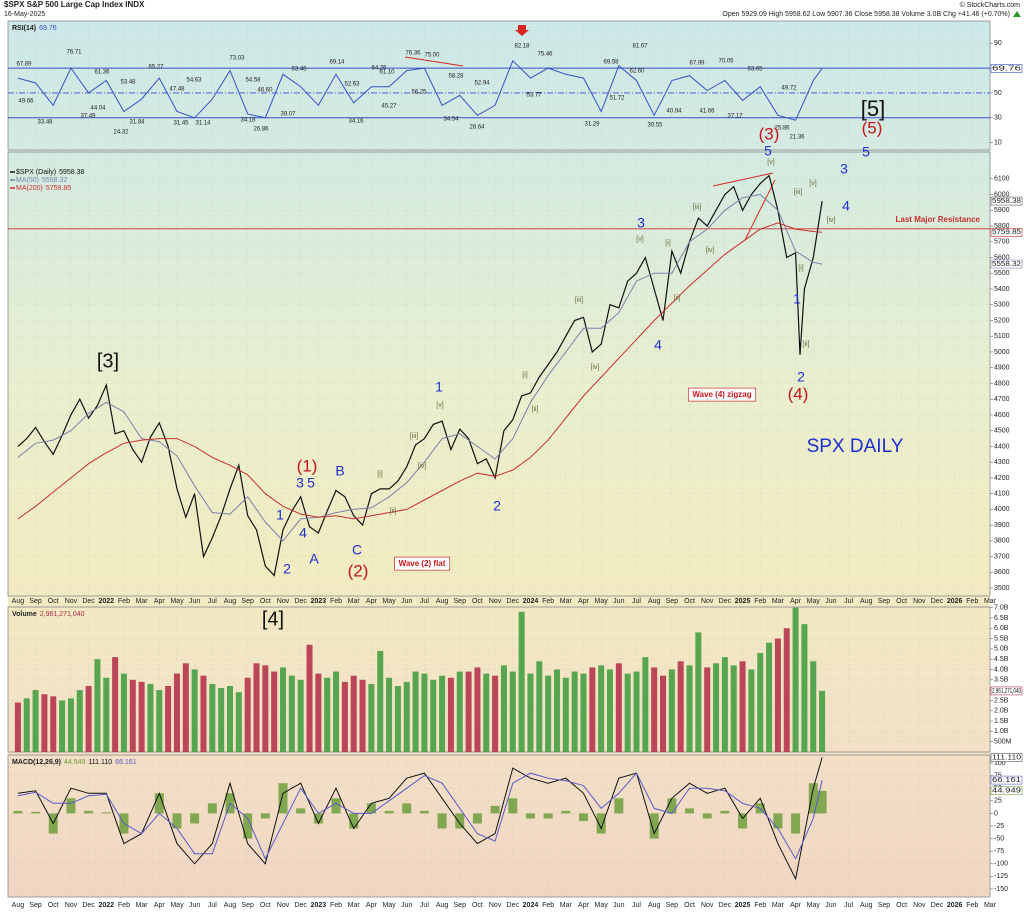 Image resolution: width=1024 pixels, height=913 pixels. I want to click on badge-label: 44.949, so click(1006, 791).